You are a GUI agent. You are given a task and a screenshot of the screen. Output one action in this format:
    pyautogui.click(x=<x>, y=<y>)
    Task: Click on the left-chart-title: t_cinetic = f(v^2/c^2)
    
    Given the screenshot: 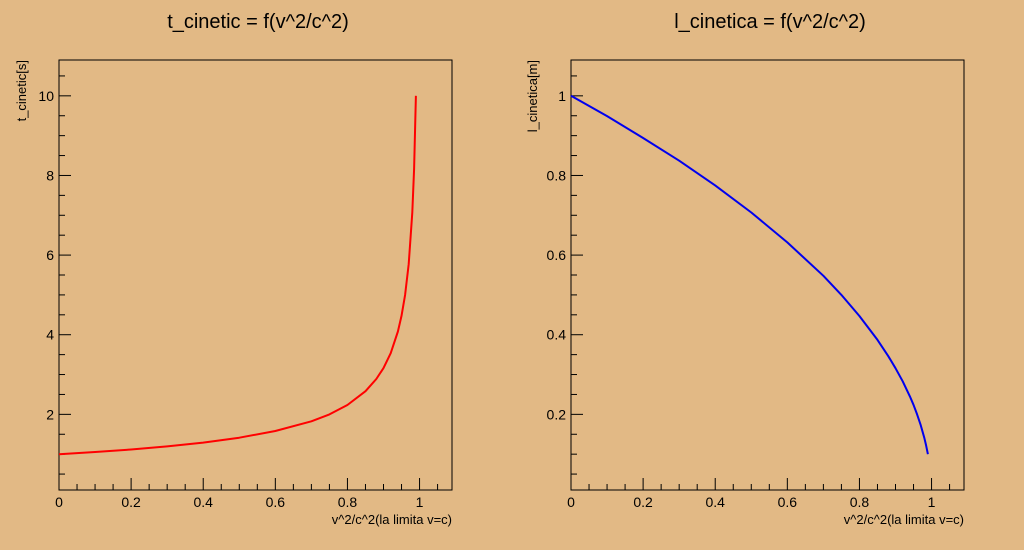 What is the action you would take?
    pyautogui.click(x=258, y=22)
    